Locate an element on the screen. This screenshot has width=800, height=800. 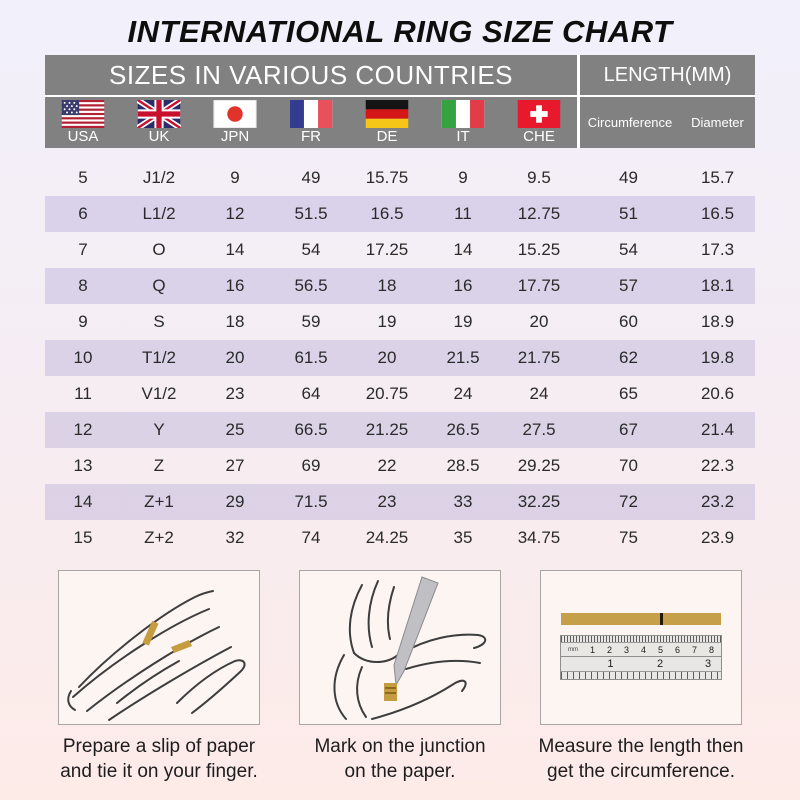
cell: J1/2 is located at coordinates (159, 177).